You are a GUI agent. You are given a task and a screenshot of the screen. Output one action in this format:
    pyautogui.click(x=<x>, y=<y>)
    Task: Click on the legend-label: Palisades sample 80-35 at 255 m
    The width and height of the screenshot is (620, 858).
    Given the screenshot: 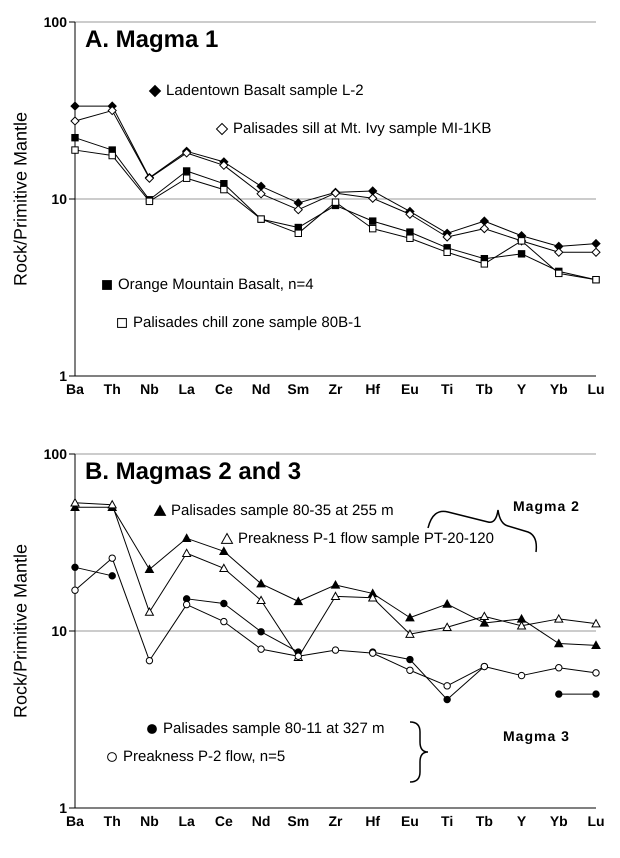 What is the action you would take?
    pyautogui.click(x=282, y=510)
    